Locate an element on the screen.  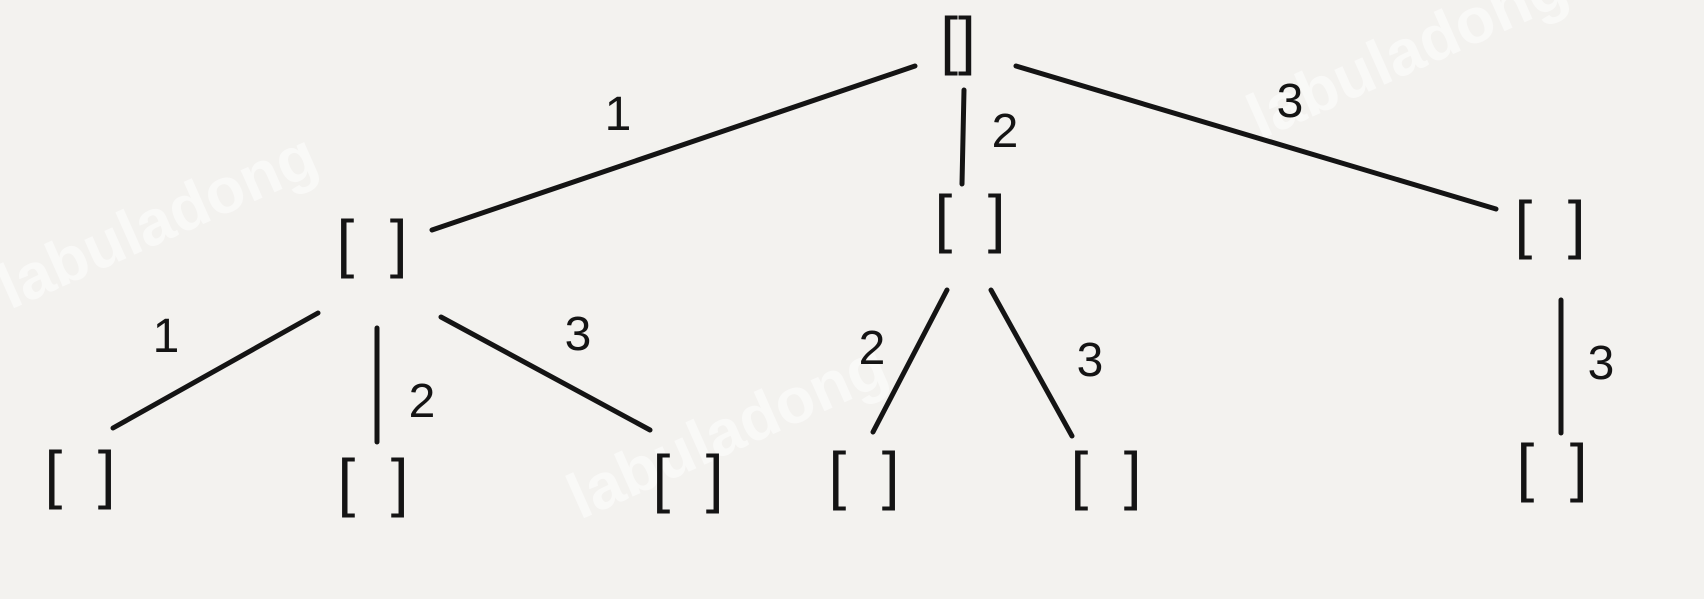
node-n11: [ ] is located at coordinates (79, 474).